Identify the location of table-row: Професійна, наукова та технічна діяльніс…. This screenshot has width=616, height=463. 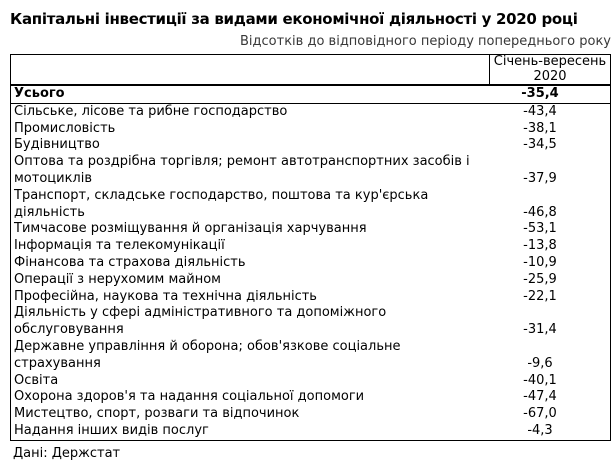
(310, 297).